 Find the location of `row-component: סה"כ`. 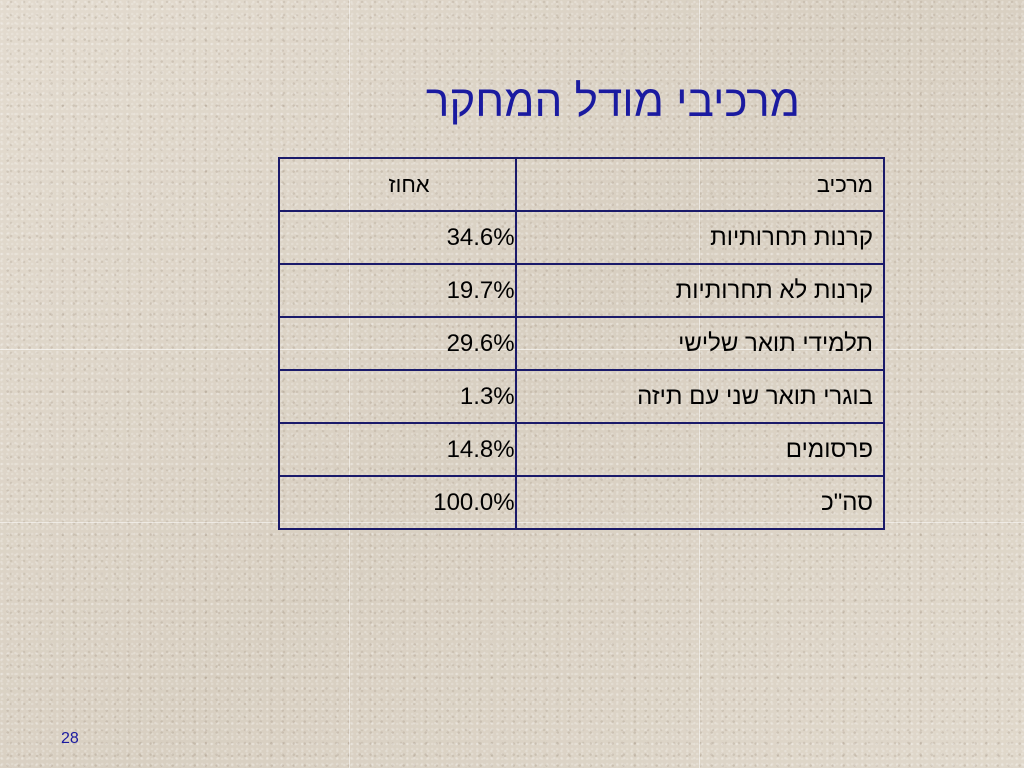

row-component: סה"כ is located at coordinates (700, 502).